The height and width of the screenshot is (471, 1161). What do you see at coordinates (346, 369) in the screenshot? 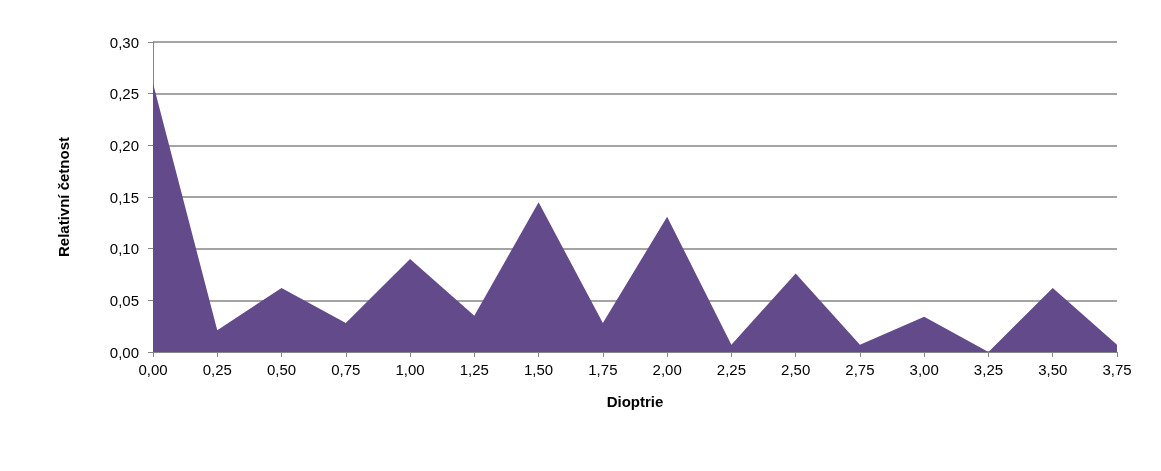
I see `x-tick-label: 0,75` at bounding box center [346, 369].